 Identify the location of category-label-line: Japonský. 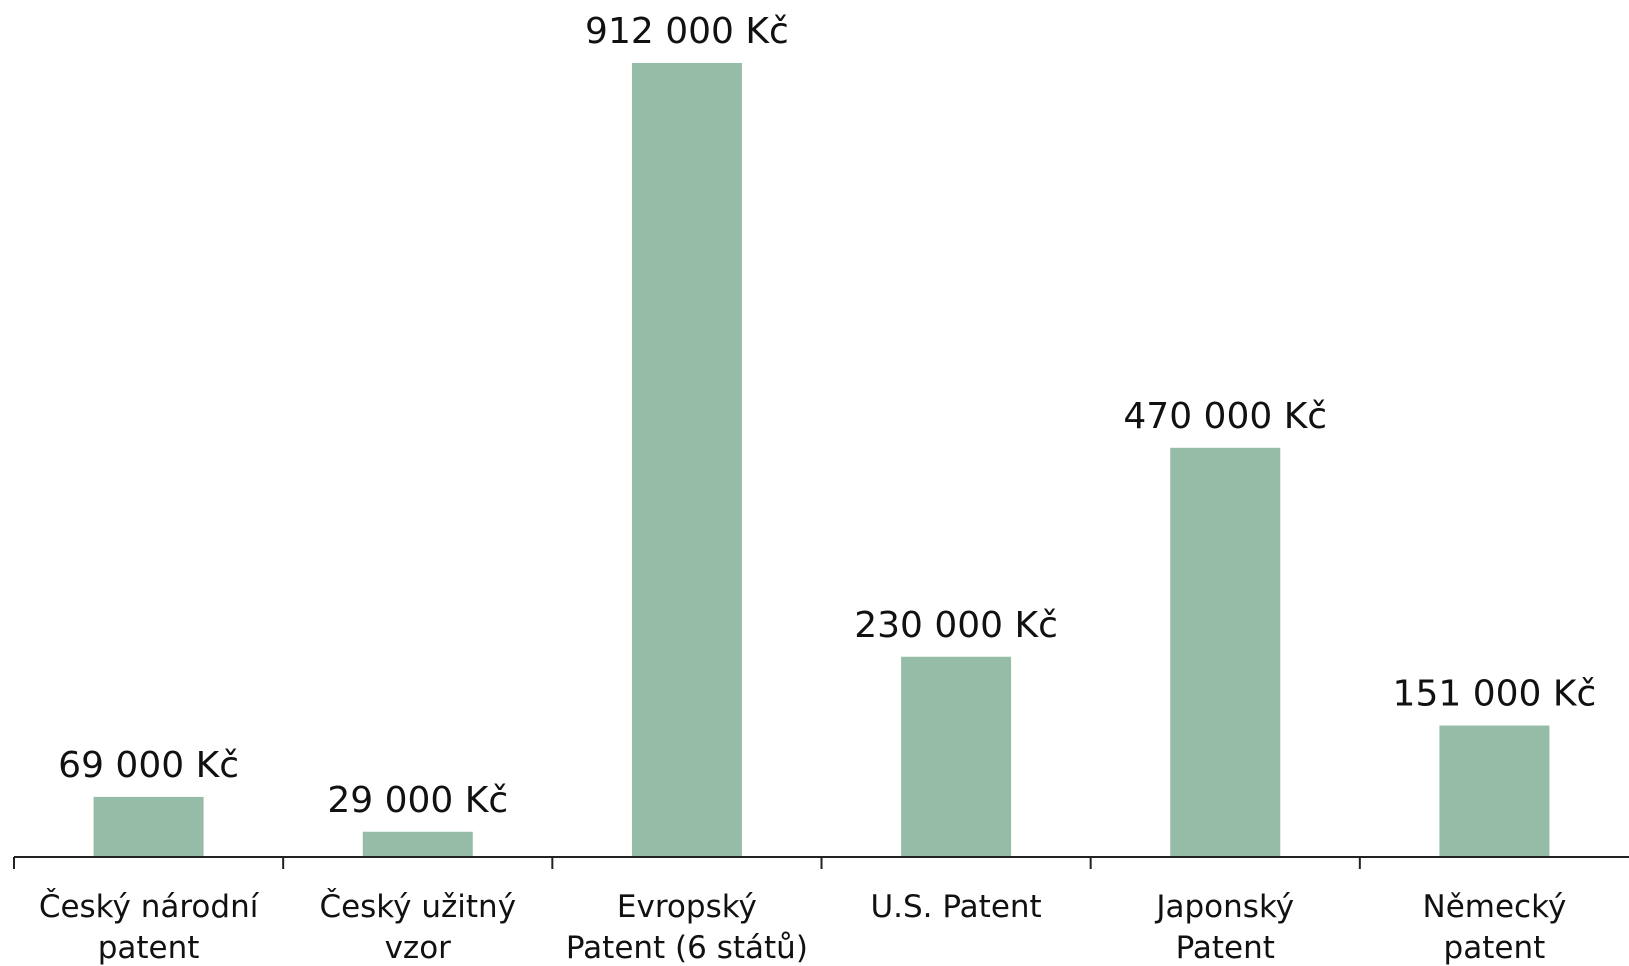
(1224, 907).